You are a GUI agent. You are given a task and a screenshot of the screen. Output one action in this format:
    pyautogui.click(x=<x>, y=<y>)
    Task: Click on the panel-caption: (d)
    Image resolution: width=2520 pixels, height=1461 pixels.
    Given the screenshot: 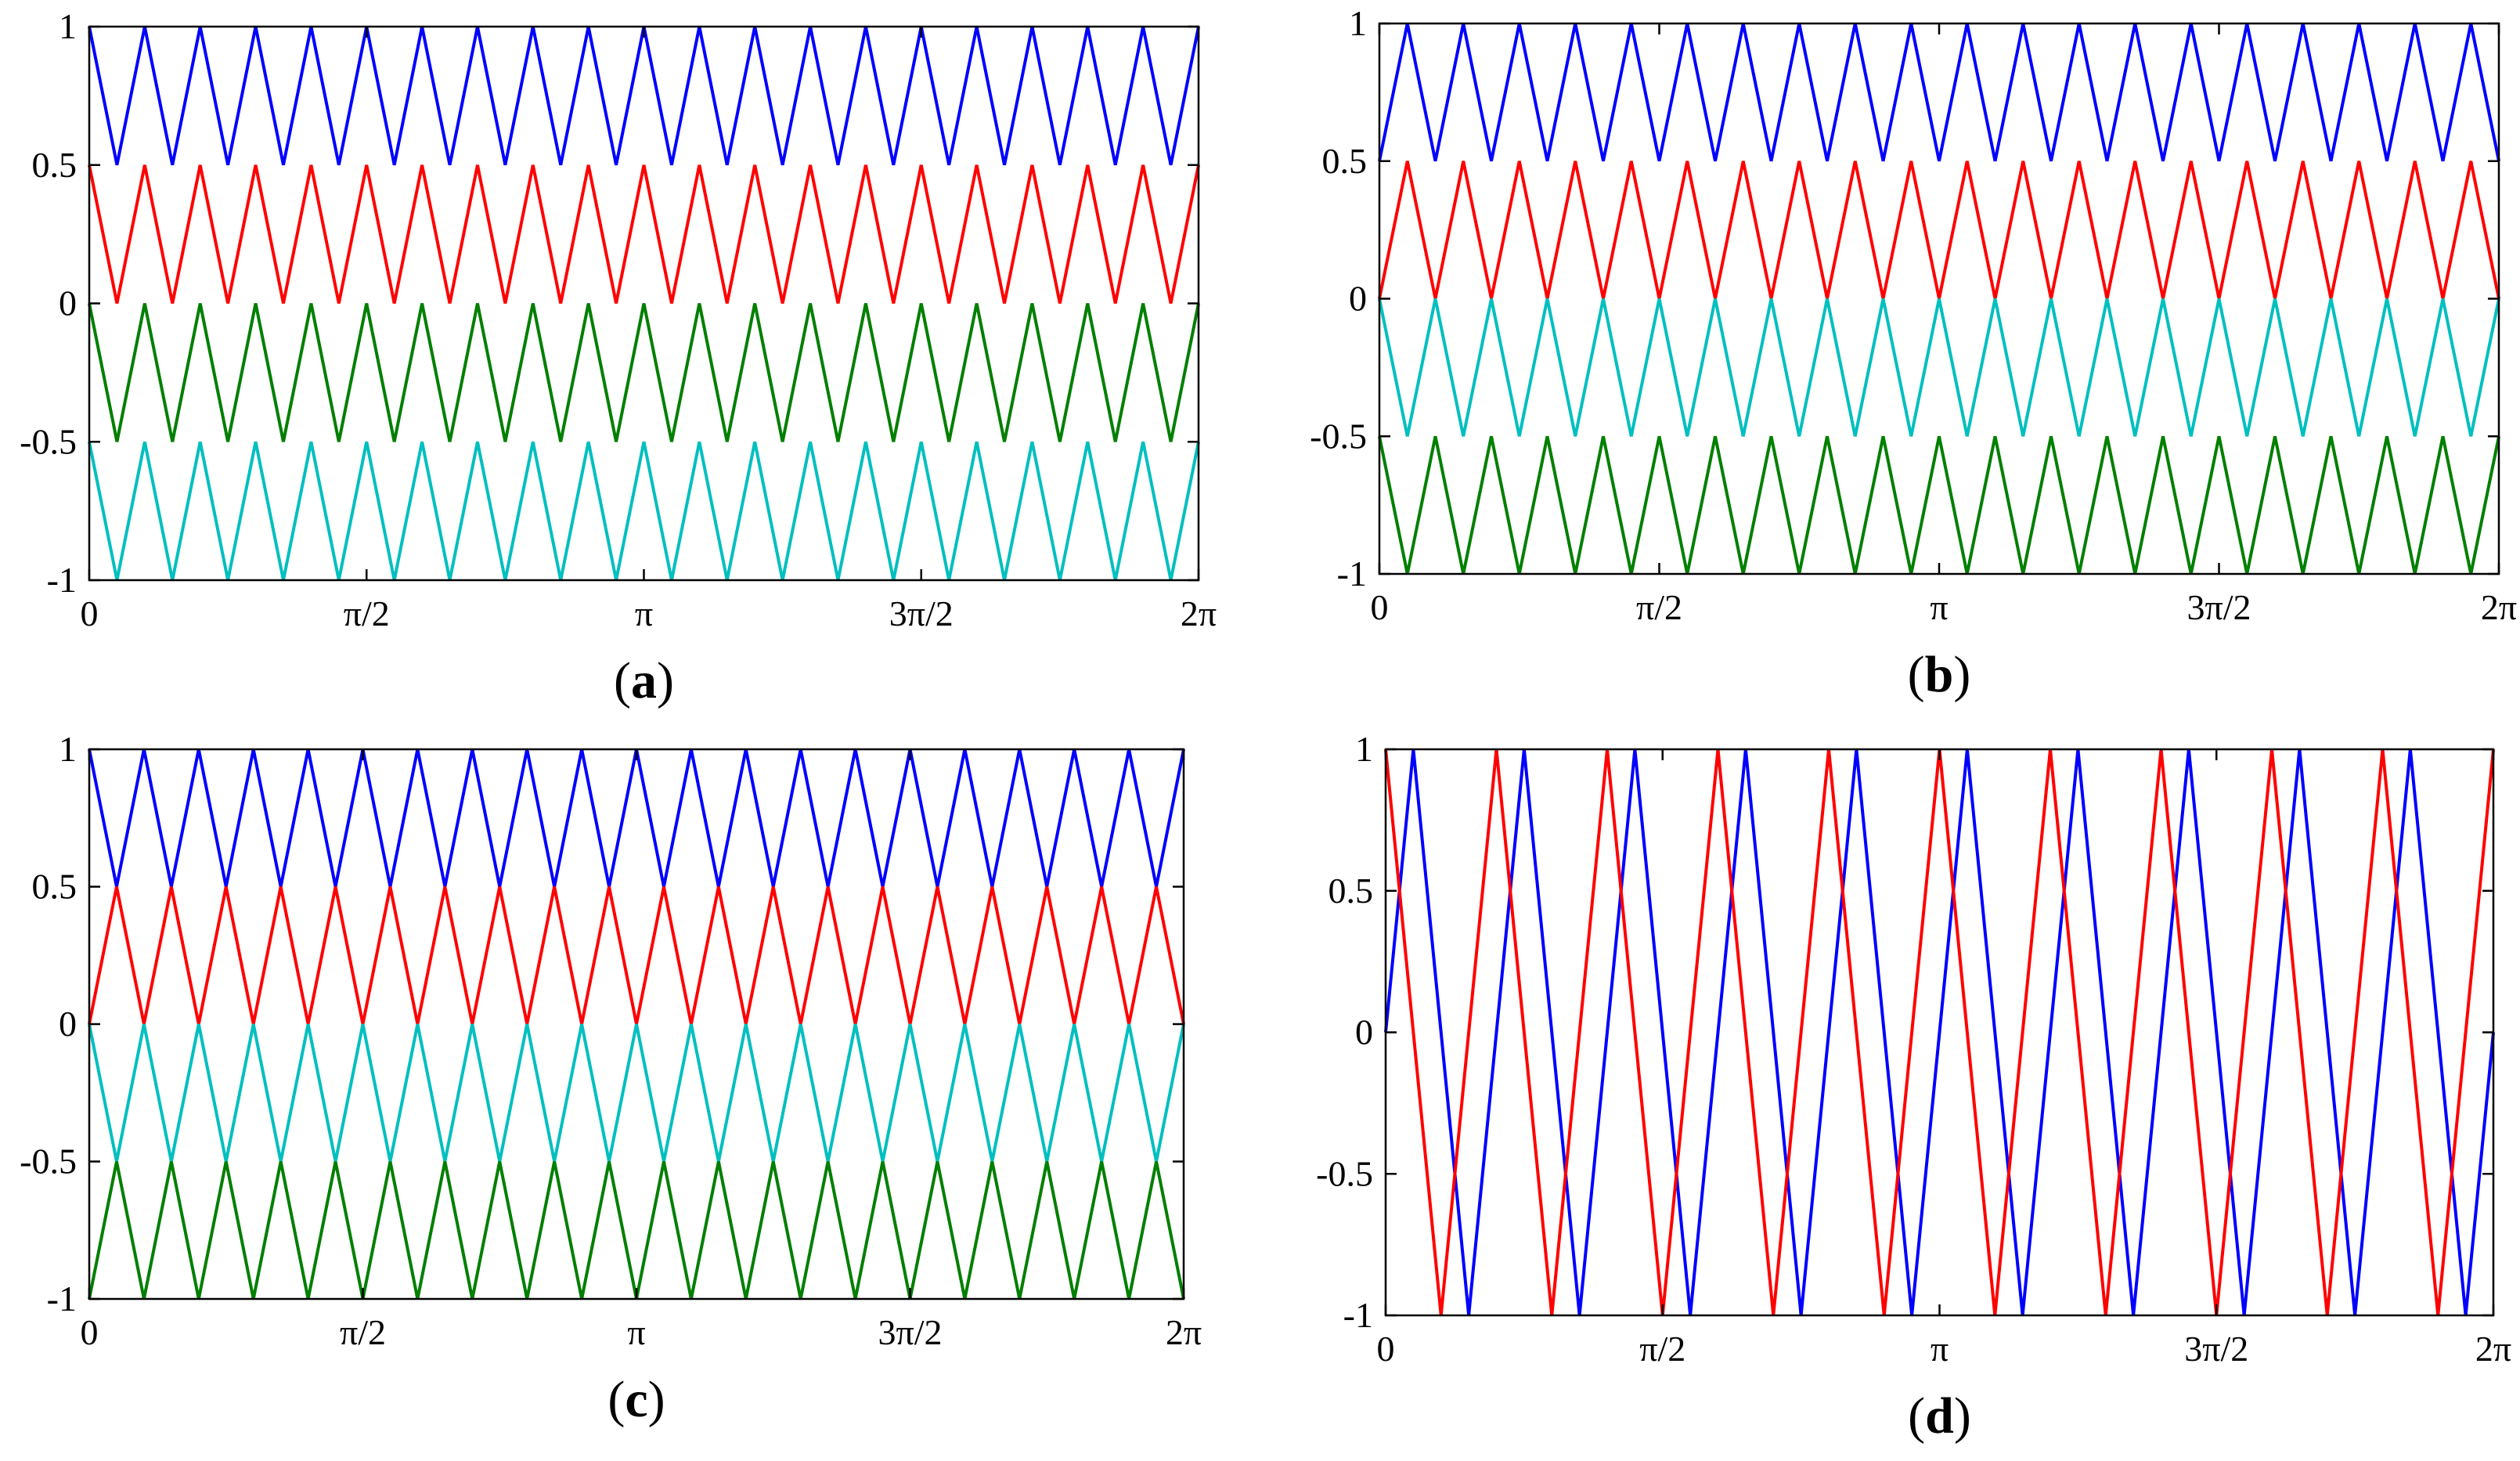 What is the action you would take?
    pyautogui.click(x=1939, y=1416)
    